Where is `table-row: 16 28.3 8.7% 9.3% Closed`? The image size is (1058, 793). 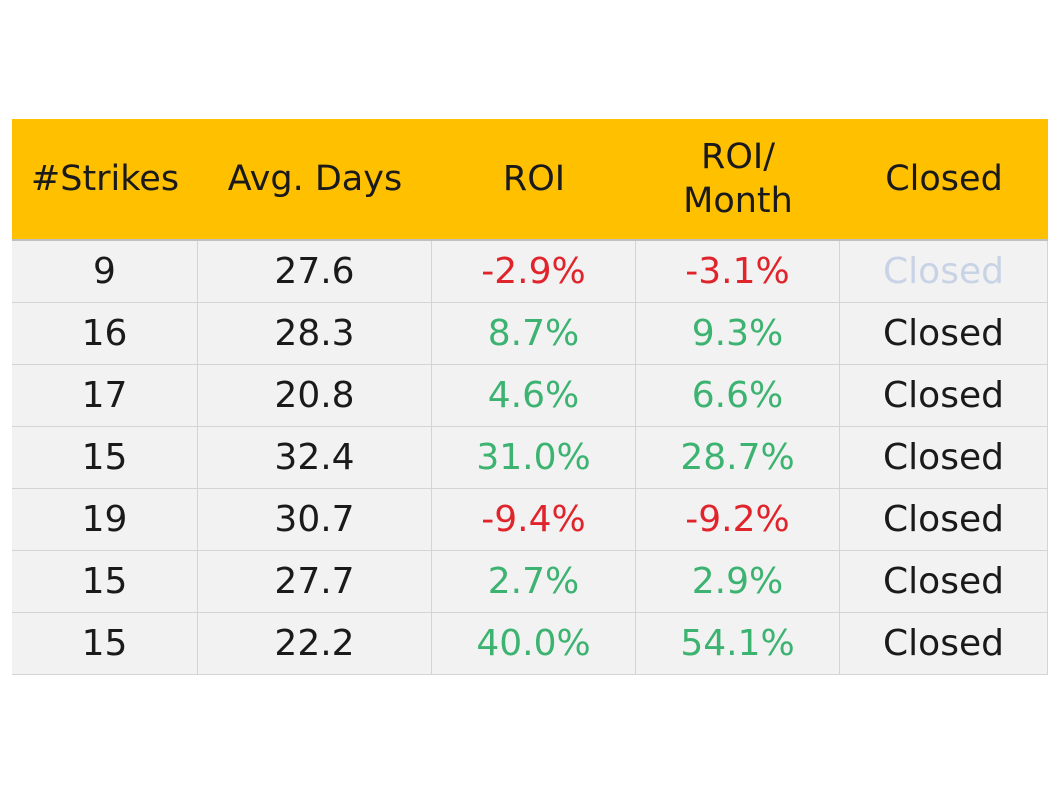 table-row: 16 28.3 8.7% 9.3% Closed is located at coordinates (530, 334).